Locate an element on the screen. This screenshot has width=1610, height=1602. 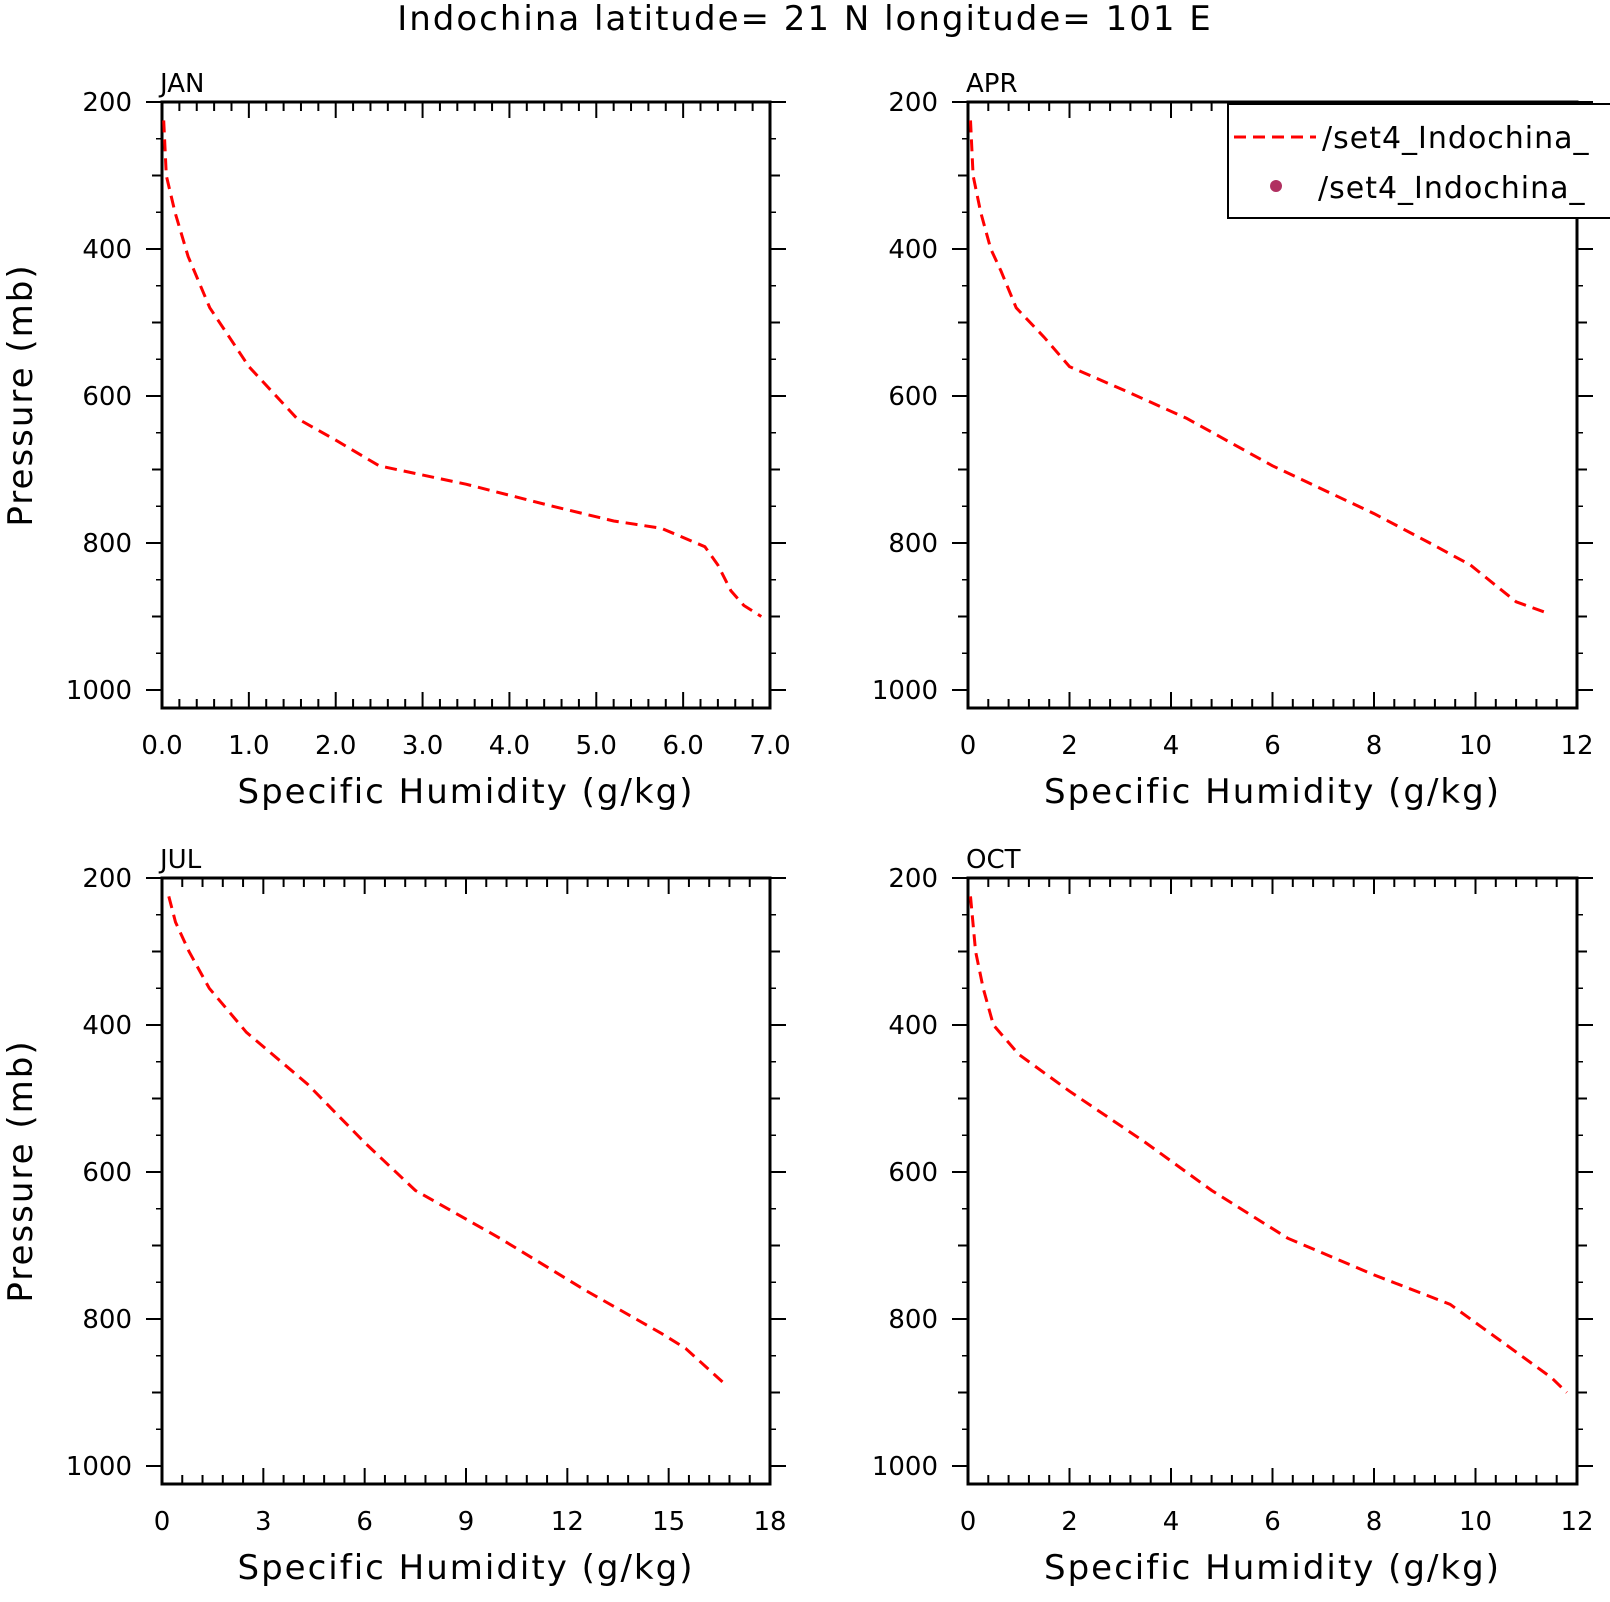
x-tick-label: 2.0 is located at coordinates (335, 746).